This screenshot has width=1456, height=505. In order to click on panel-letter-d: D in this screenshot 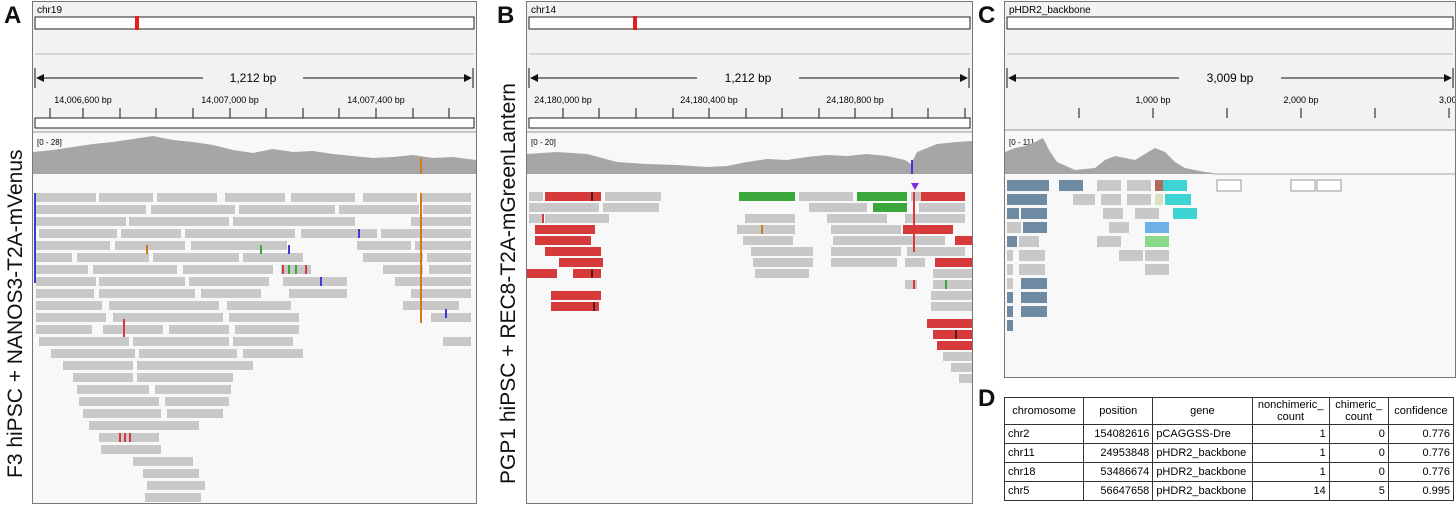, I will do `click(987, 398)`.